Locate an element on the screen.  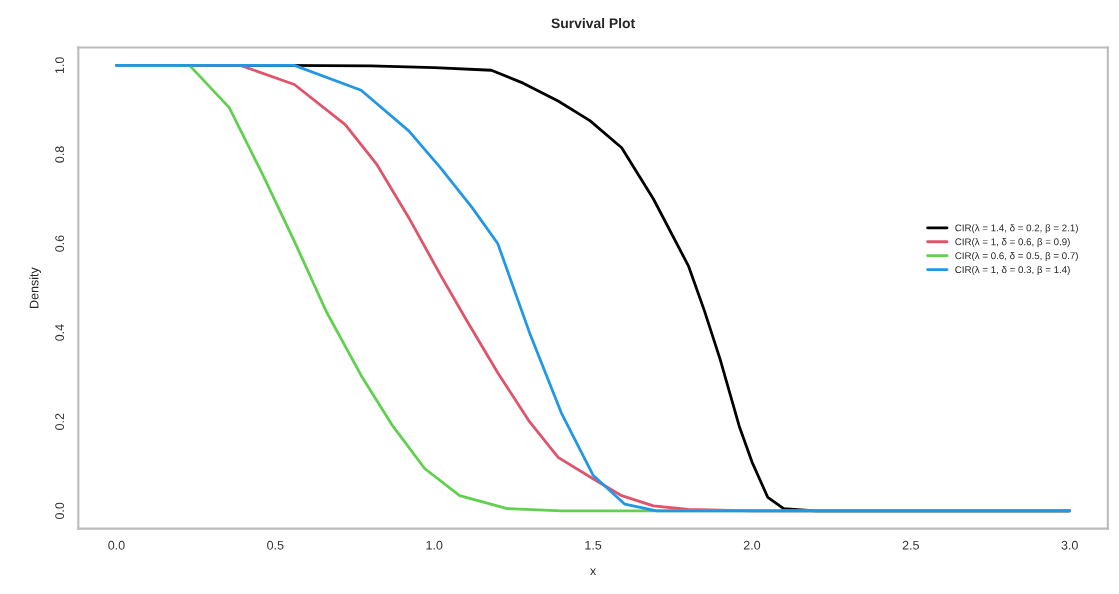
y-tick-label: 0.6 is located at coordinates (60, 243).